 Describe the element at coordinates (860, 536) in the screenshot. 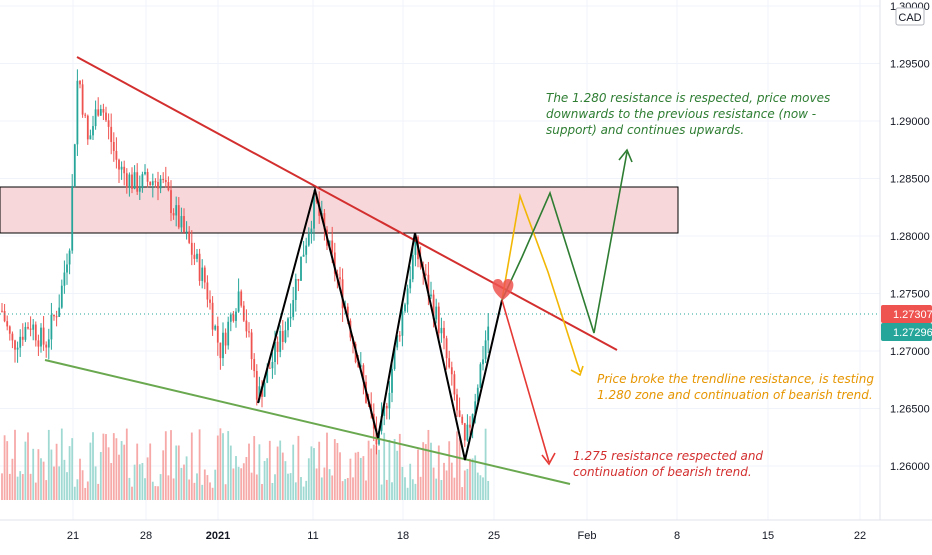

I see `x-tick-label: 22` at that location.